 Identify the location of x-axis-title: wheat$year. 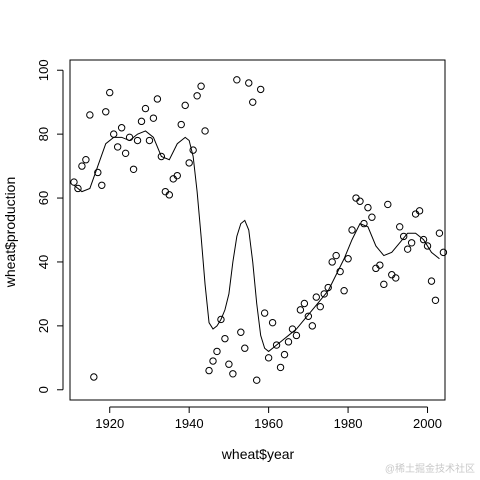
(258, 454).